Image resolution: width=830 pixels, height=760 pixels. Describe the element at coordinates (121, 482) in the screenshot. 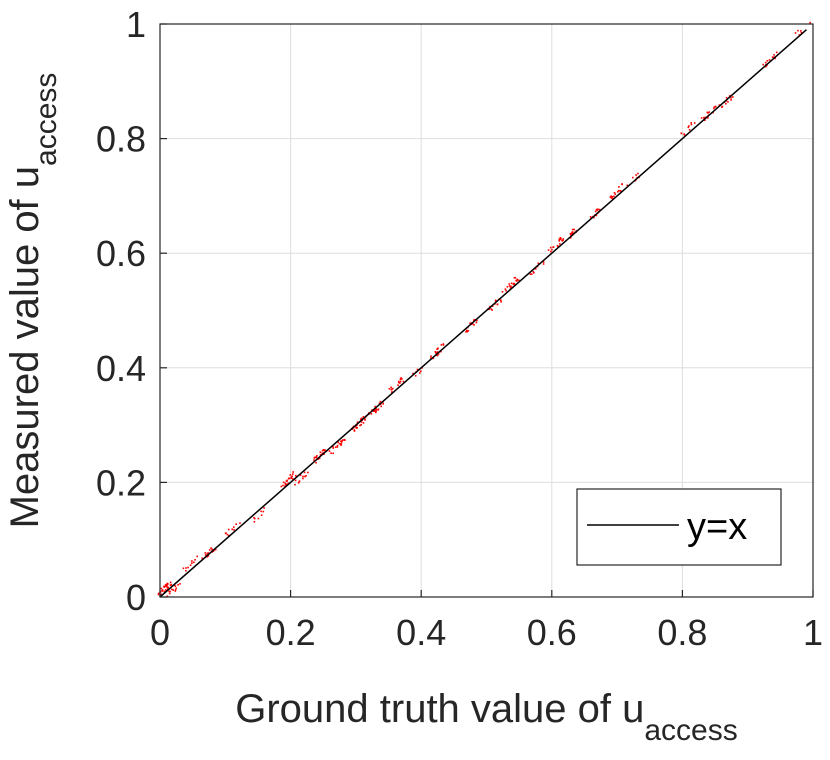

I see `y-tick-label: 0.2` at that location.